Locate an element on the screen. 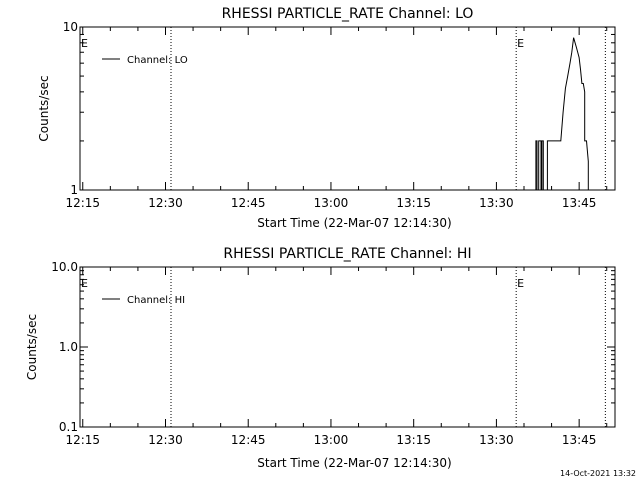 This screenshot has height=480, width=640. y-tick-label: 10.0 is located at coordinates (64, 267).